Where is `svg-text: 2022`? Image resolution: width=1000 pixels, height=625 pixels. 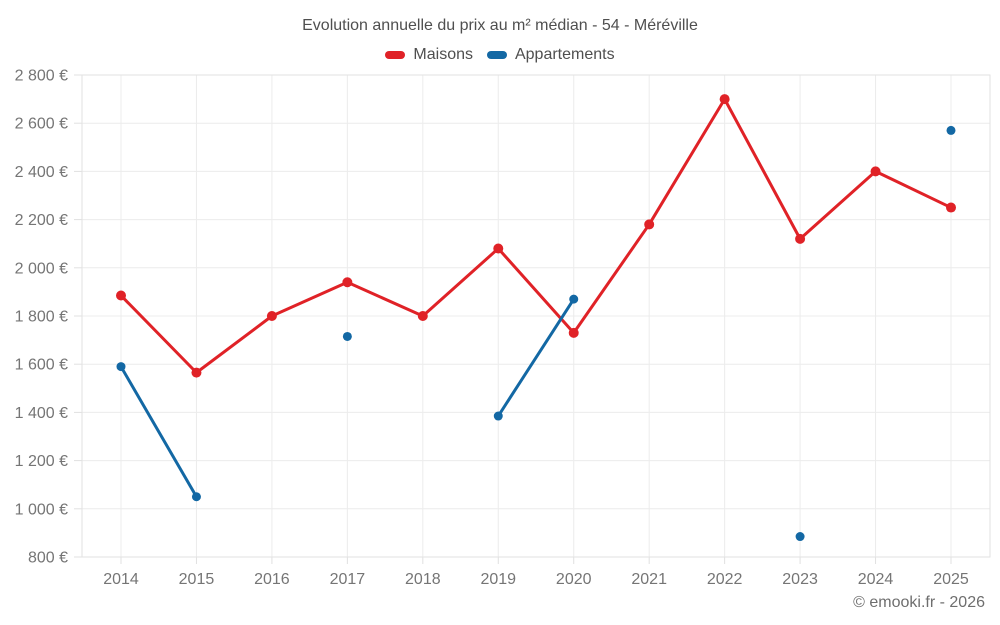
svg-text: 2022 is located at coordinates (725, 579).